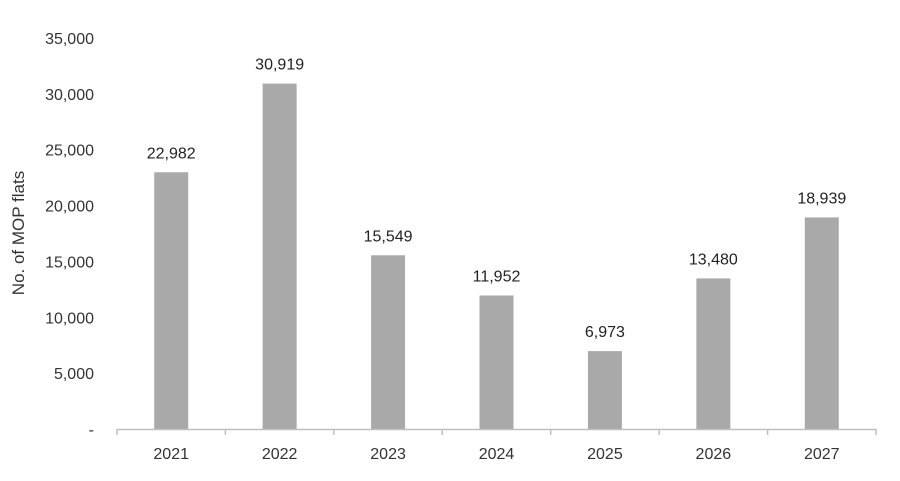  I want to click on bar-2022, so click(279, 256).